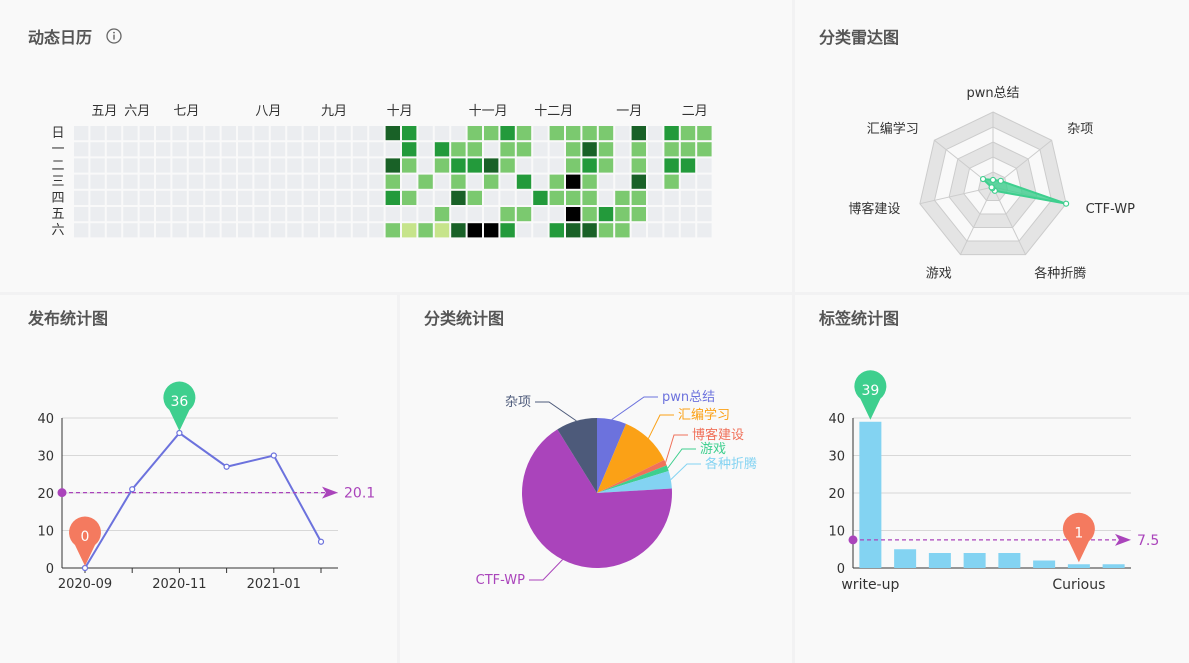 The image size is (1189, 663). Describe the element at coordinates (1078, 585) in the screenshot. I see `x-tick-label: Curious` at that location.